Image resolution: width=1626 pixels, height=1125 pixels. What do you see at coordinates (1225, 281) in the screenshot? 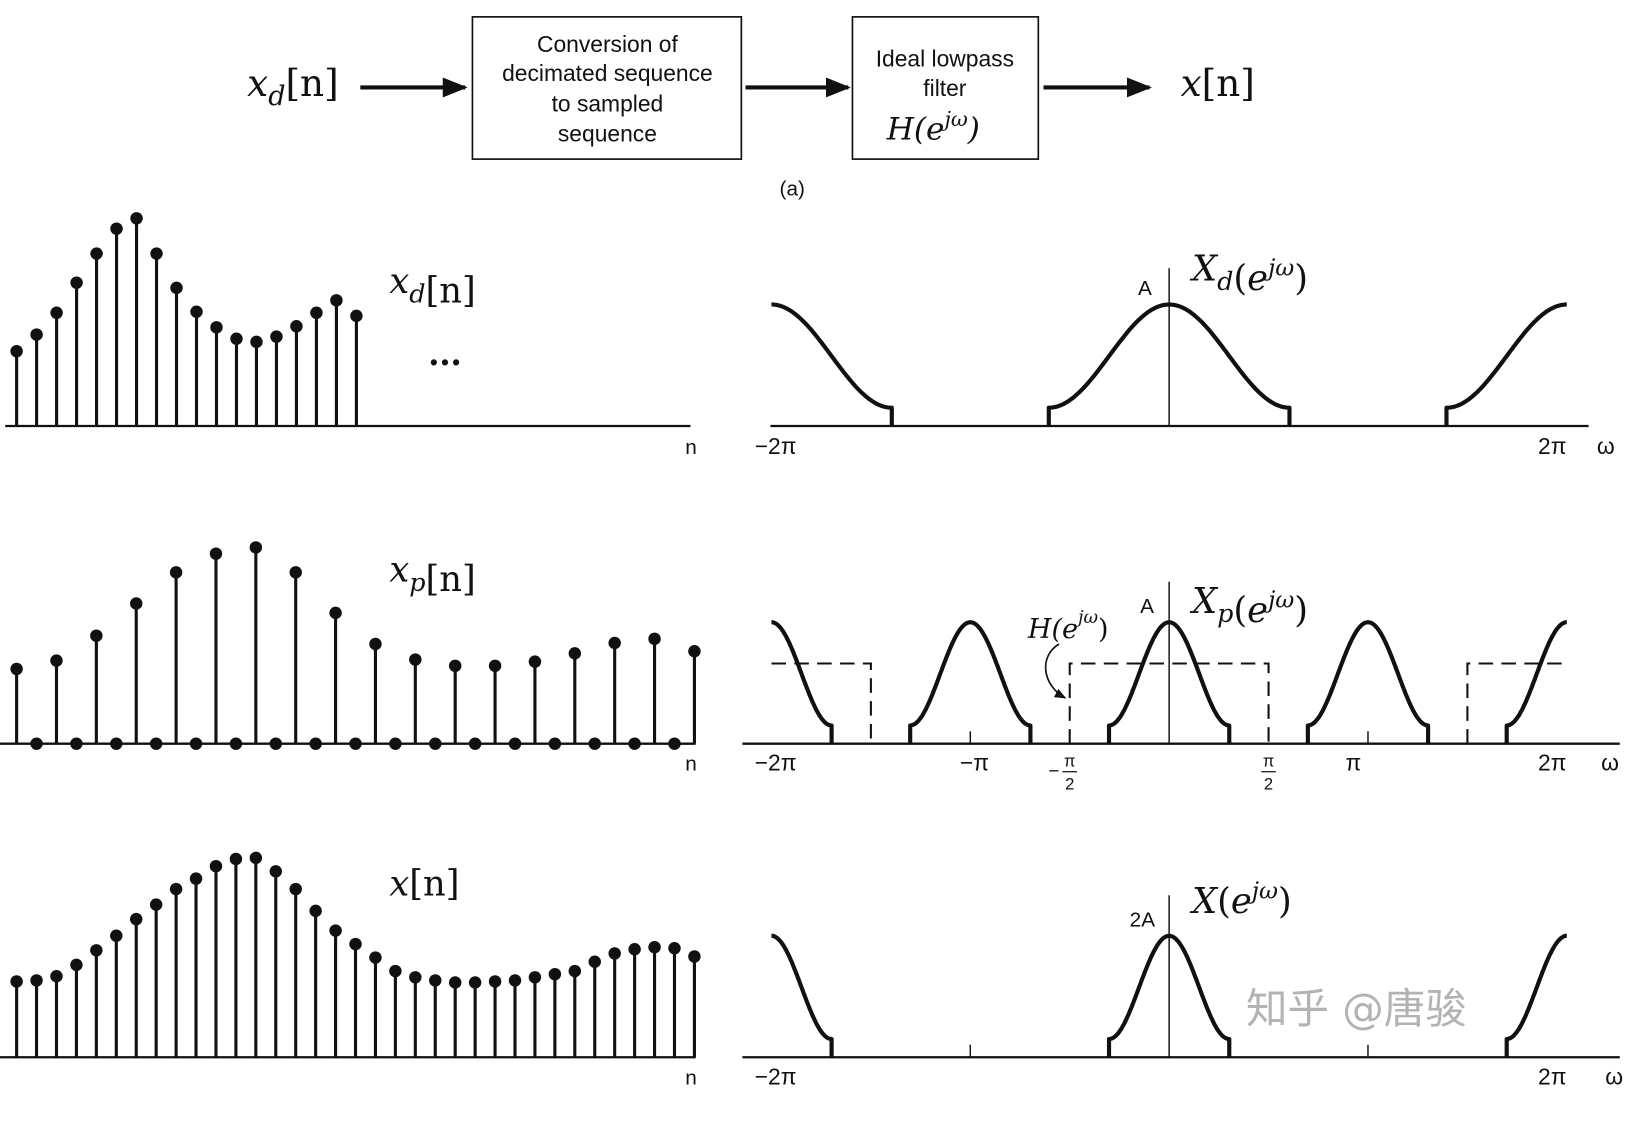
I see `spectrum-title-sub: d` at bounding box center [1225, 281].